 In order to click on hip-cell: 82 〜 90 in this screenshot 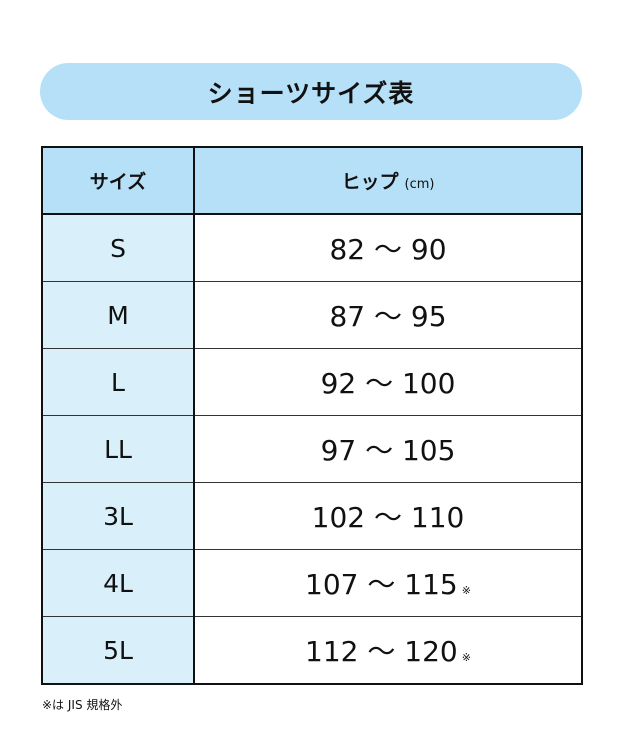, I will do `click(388, 247)`.